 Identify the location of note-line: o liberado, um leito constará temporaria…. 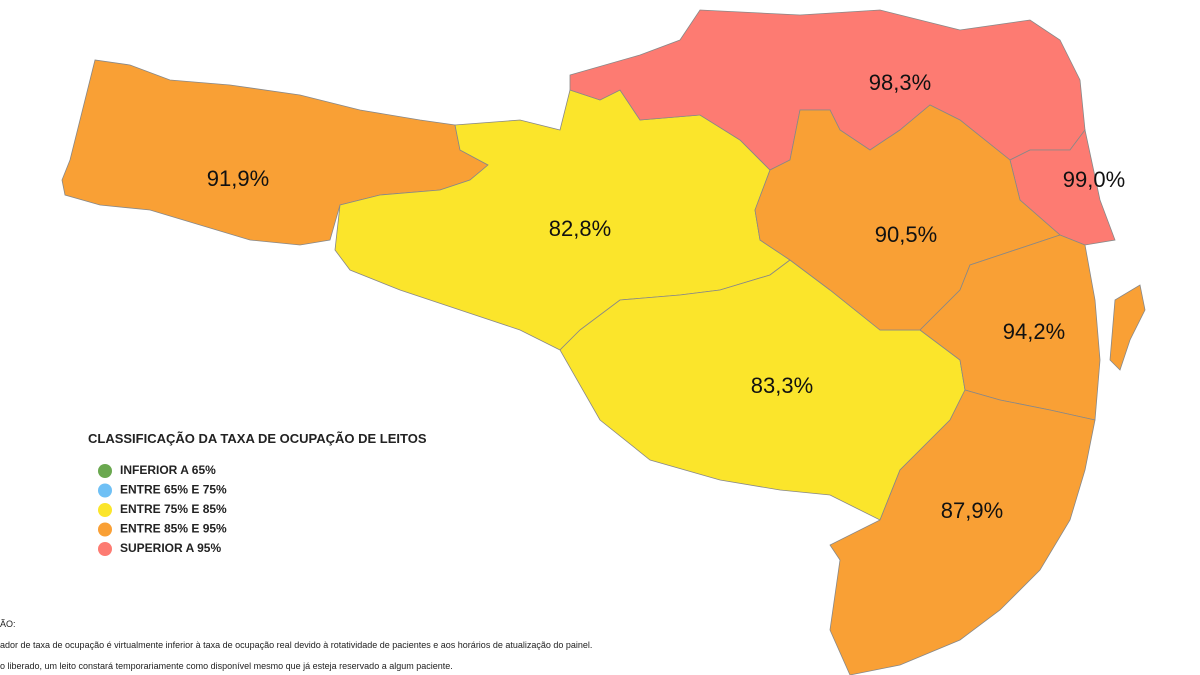
(226, 666).